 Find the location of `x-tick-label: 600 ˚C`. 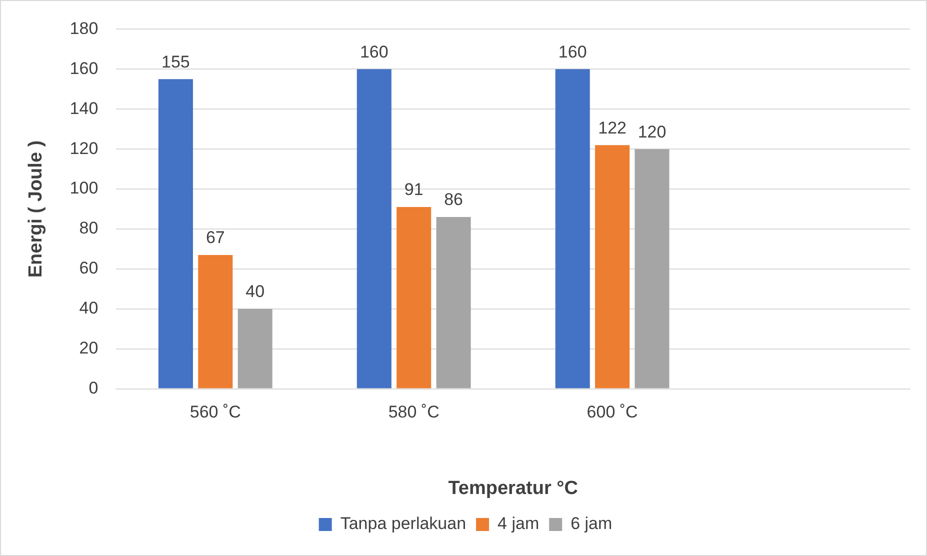

x-tick-label: 600 ˚C is located at coordinates (612, 412).